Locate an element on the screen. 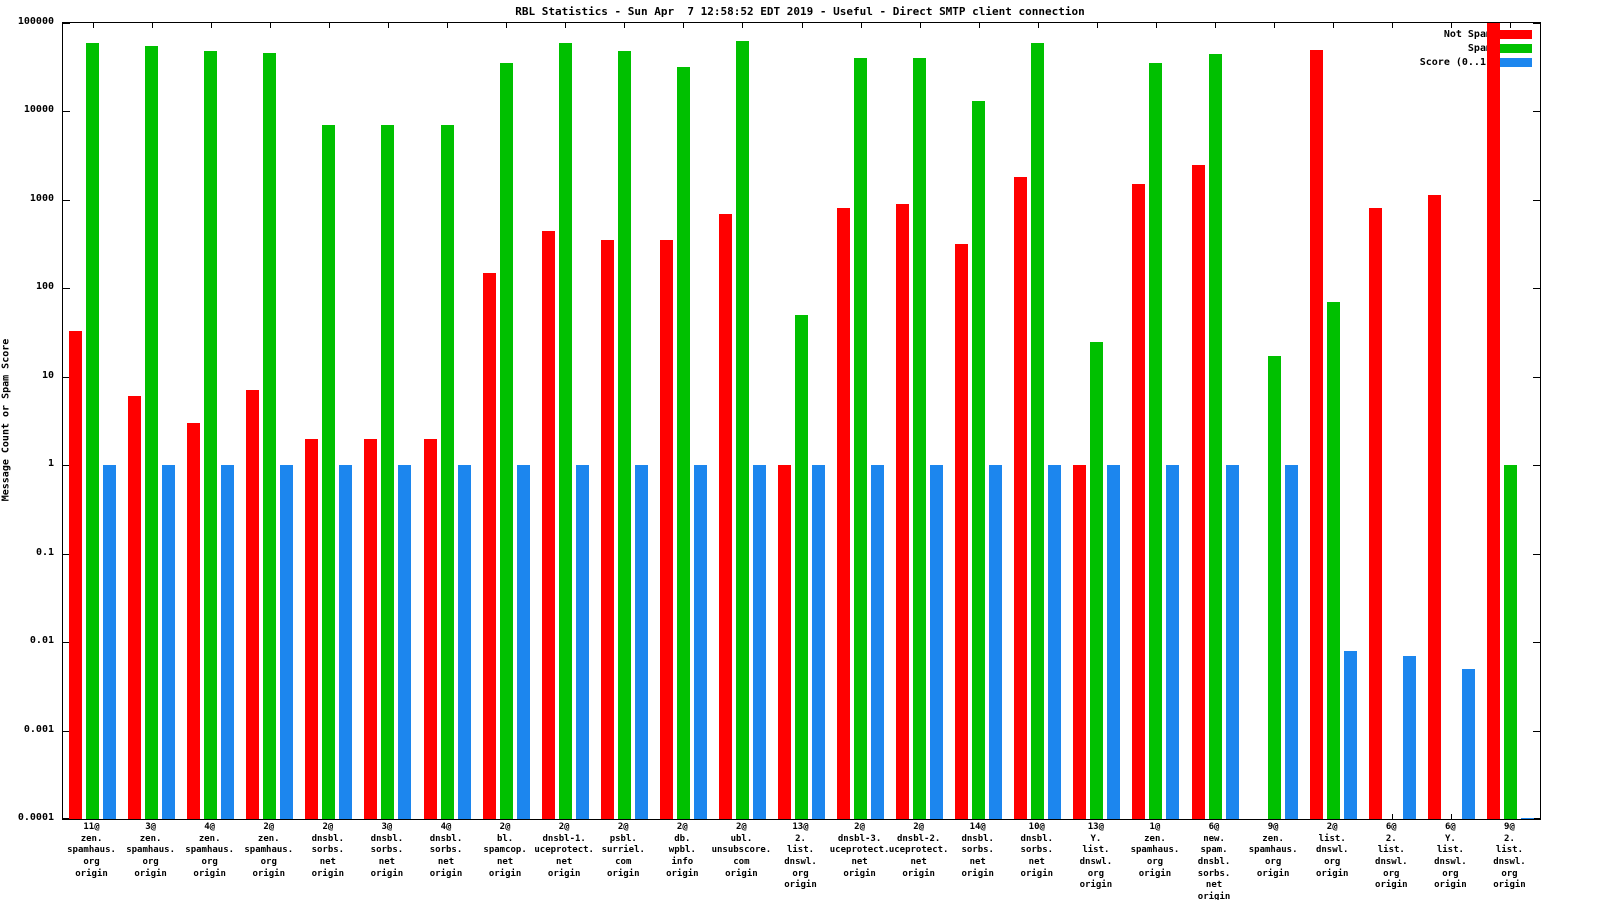 Image resolution: width=1600 pixels, height=900 pixels. x-category-label: 1@ zen. spamhaus. org origin is located at coordinates (1155, 850).